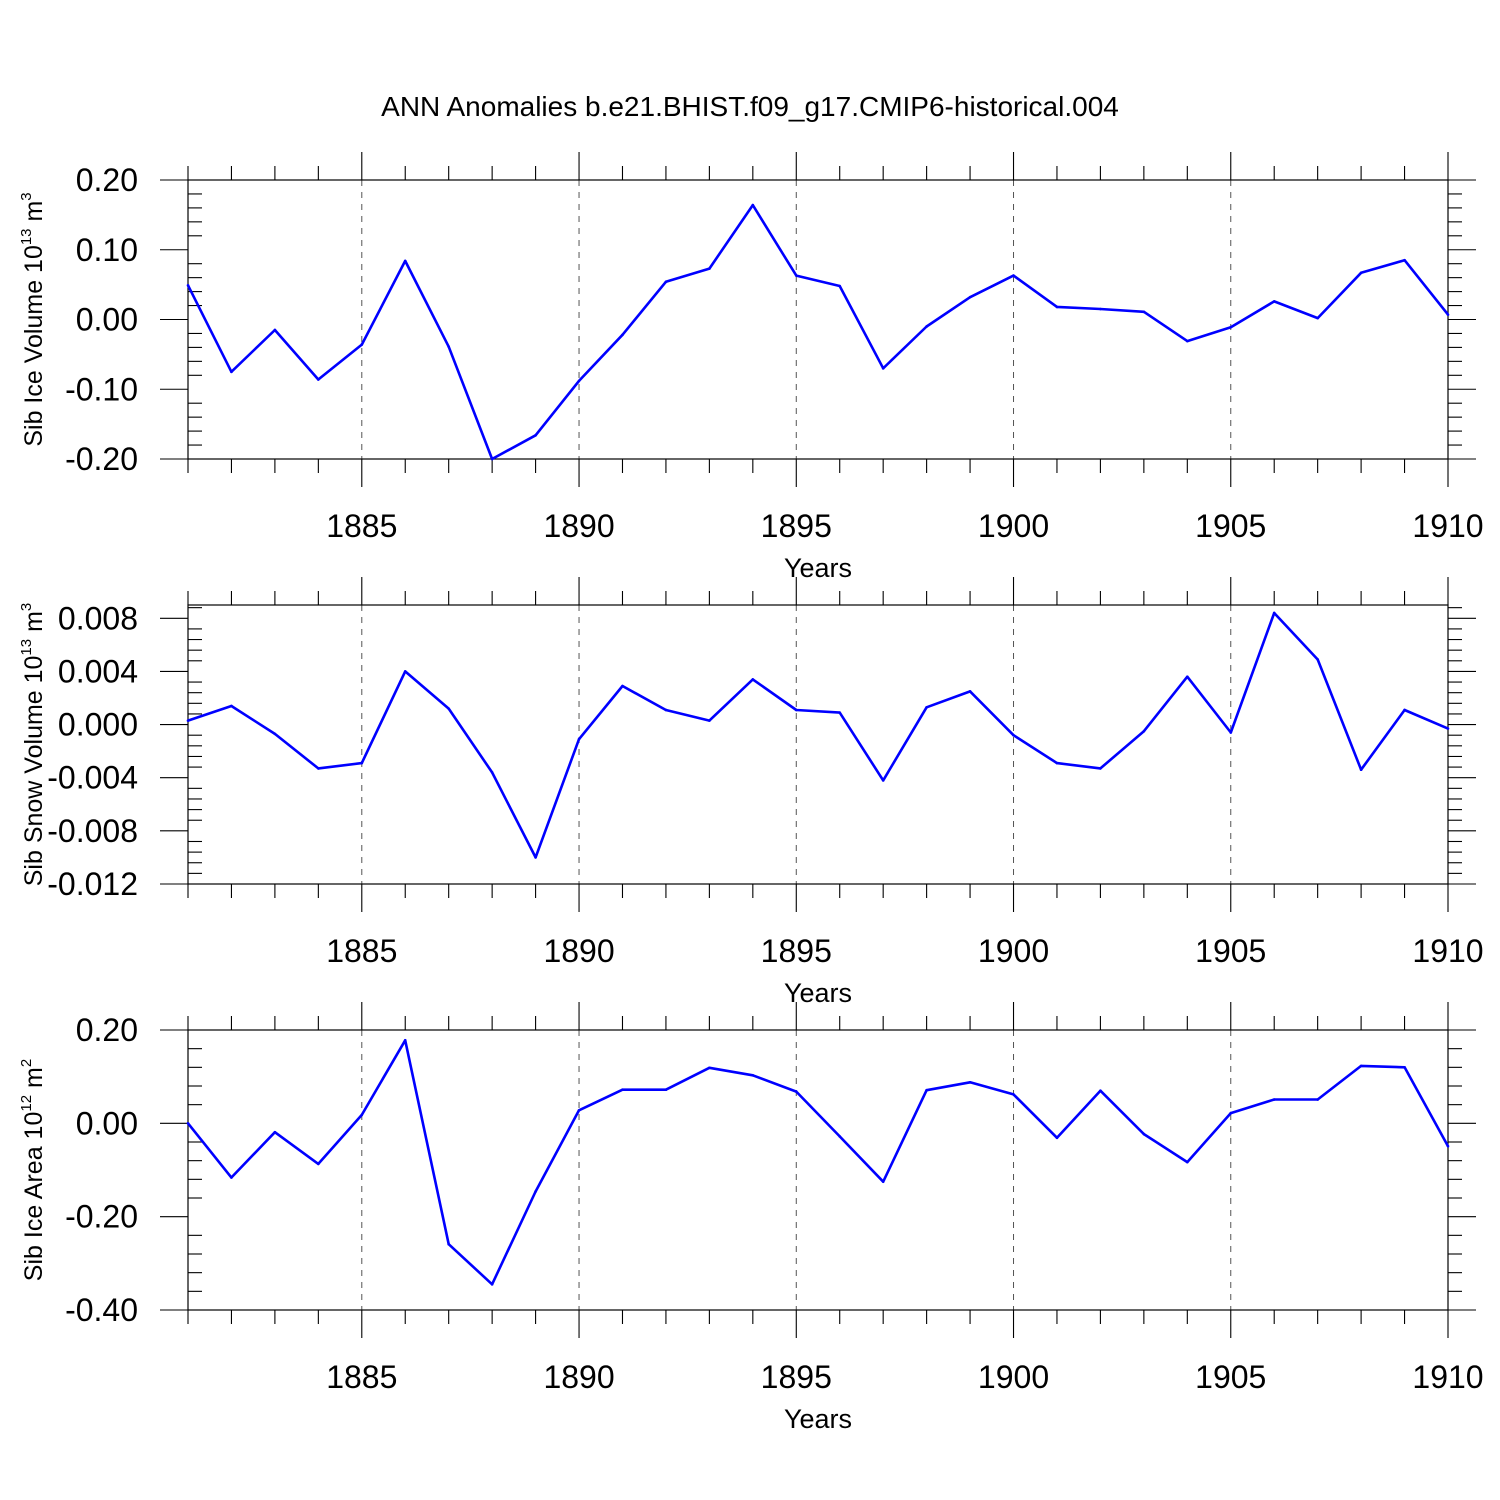  I want to click on y-axis-title-text: Sib Ice Area 10, so click(34, 1197).